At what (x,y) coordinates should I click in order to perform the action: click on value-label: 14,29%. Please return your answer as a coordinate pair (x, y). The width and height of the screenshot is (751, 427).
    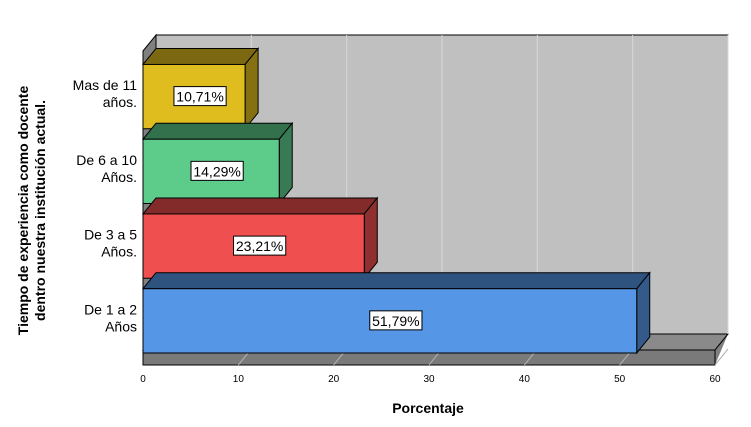
    Looking at the image, I should click on (217, 170).